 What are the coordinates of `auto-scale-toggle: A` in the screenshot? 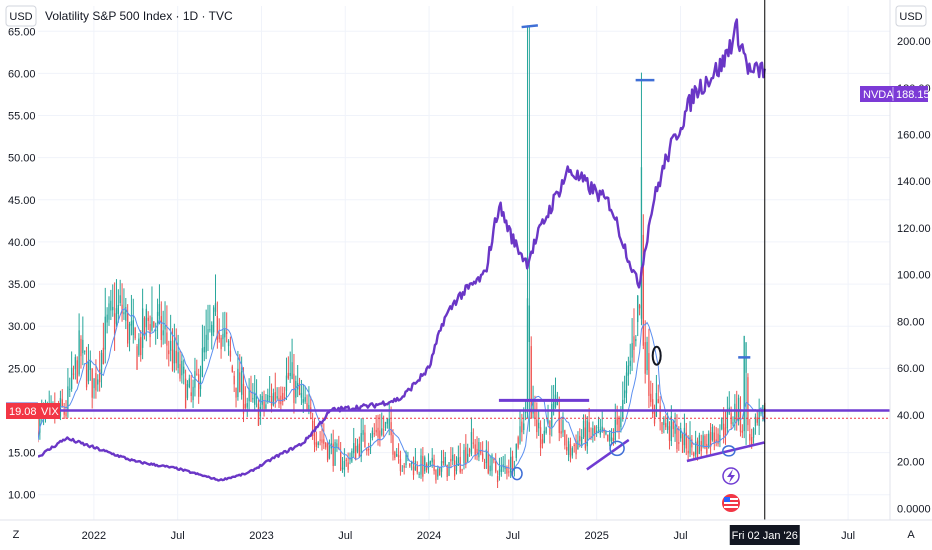 It's located at (911, 535).